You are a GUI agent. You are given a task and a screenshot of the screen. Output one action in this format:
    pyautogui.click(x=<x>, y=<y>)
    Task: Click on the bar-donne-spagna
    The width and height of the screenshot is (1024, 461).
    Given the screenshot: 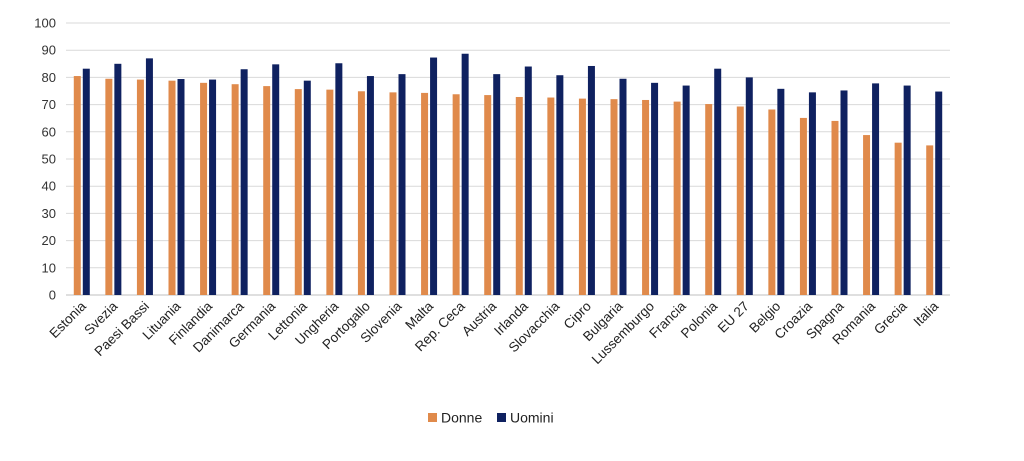 What is the action you would take?
    pyautogui.click(x=835, y=207)
    